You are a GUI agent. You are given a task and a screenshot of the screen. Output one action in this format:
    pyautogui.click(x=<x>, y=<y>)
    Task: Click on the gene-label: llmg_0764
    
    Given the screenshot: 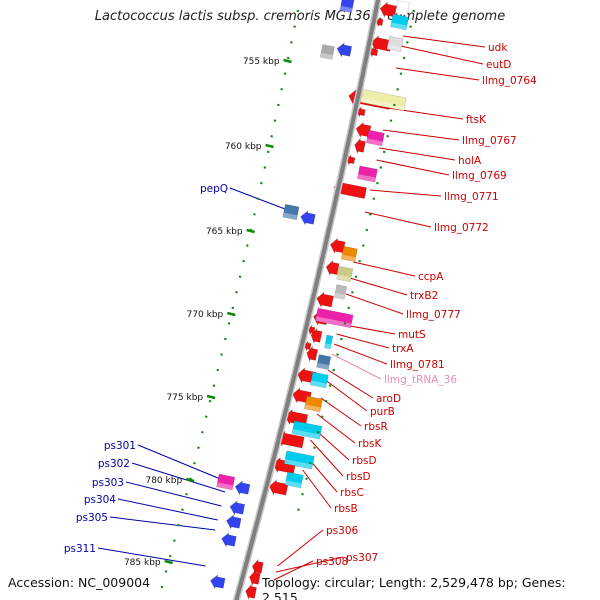 What is the action you would take?
    pyautogui.click(x=509, y=81)
    